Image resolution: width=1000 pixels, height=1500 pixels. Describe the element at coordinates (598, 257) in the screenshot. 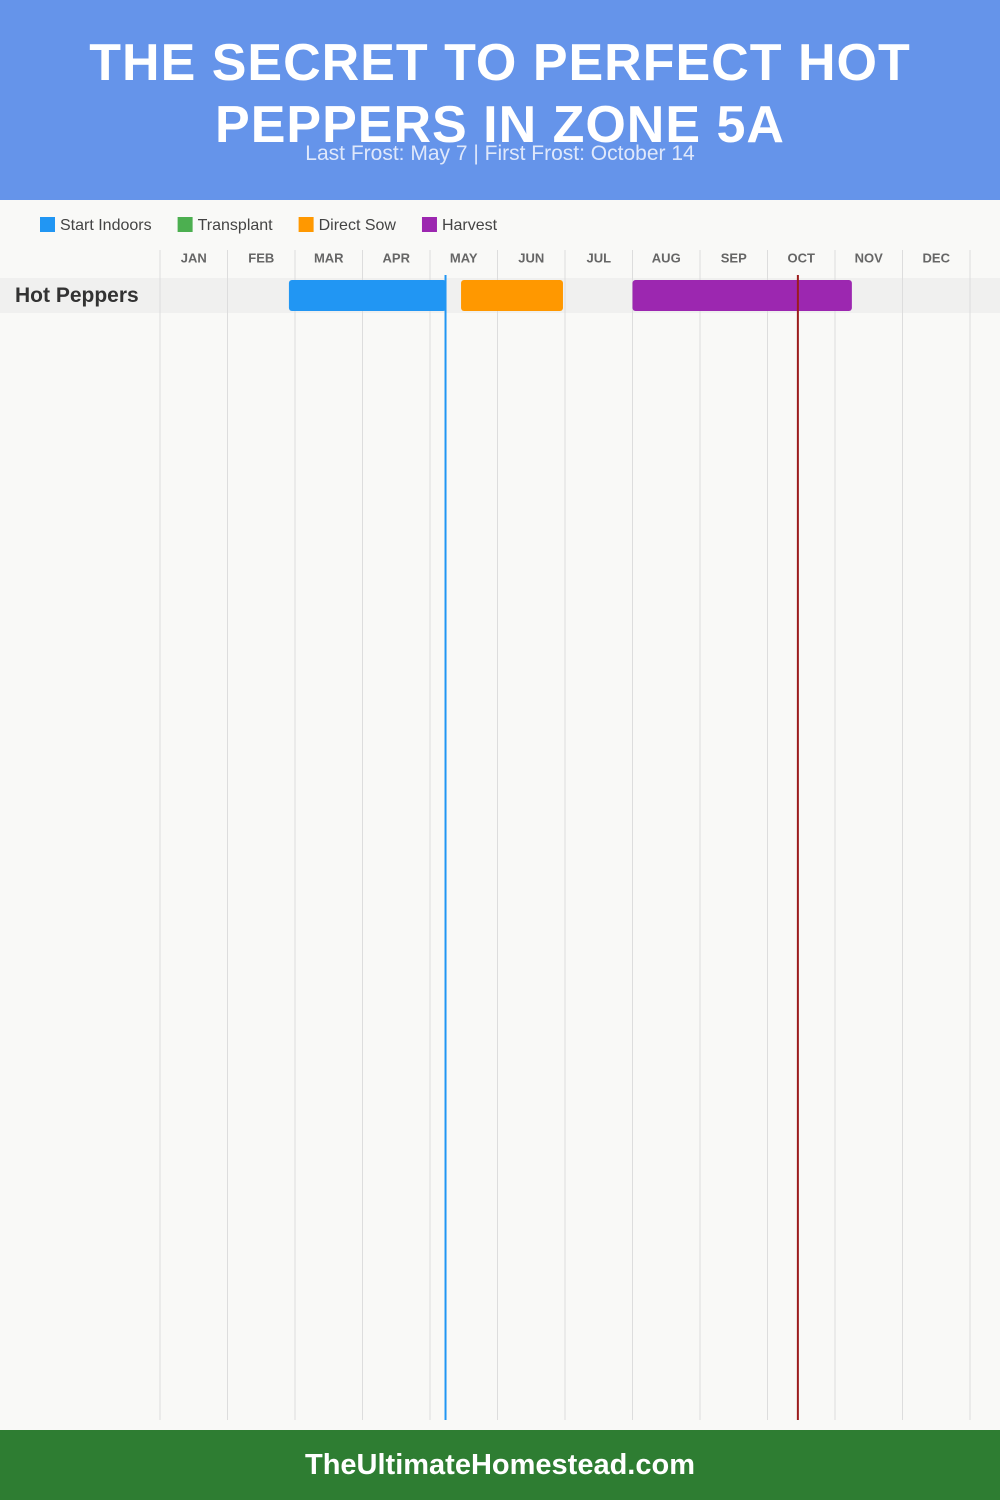

I see `x-tick-label: JUL` at that location.